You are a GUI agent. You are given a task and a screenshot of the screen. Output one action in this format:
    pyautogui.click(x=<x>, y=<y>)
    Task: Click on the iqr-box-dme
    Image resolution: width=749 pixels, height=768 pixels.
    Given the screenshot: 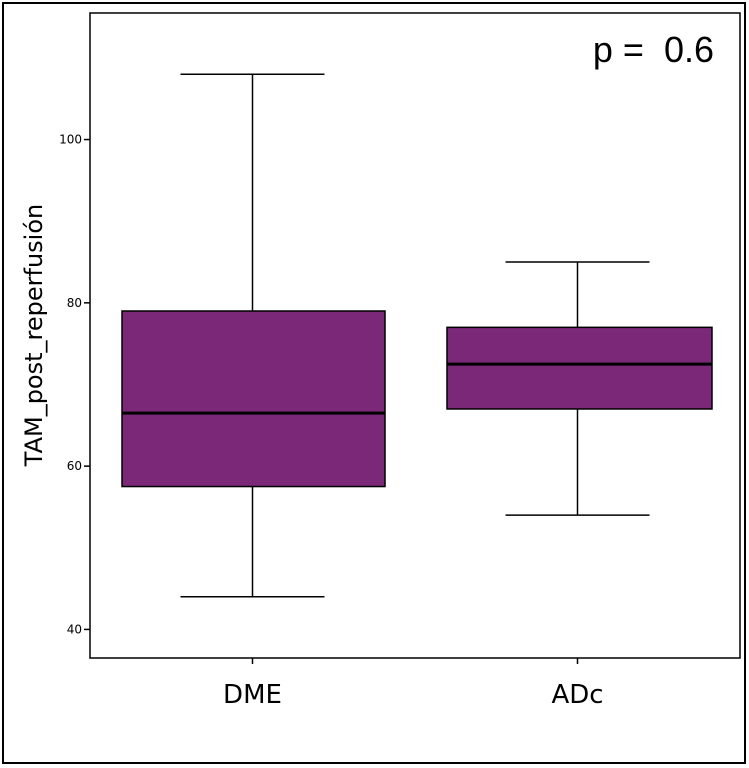 What is the action you would take?
    pyautogui.click(x=253, y=399)
    